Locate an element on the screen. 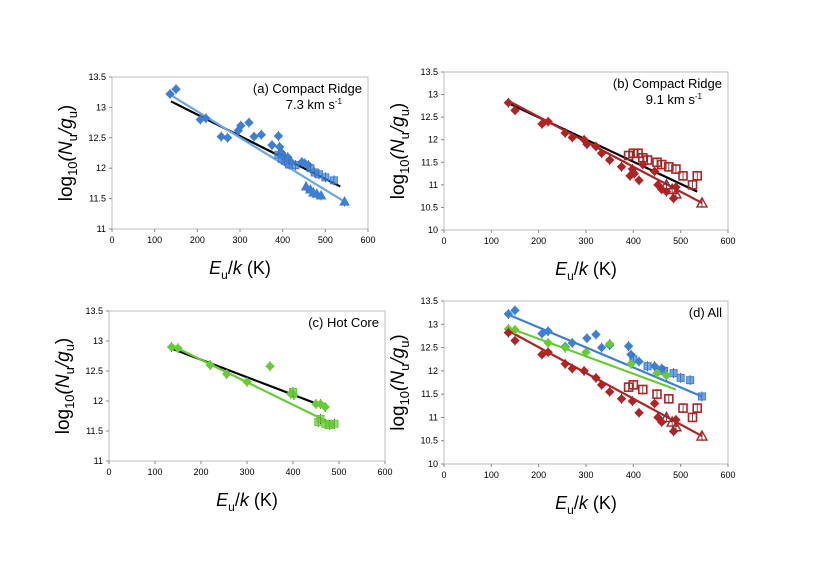  x-label-slash: / is located at coordinates (576, 503).